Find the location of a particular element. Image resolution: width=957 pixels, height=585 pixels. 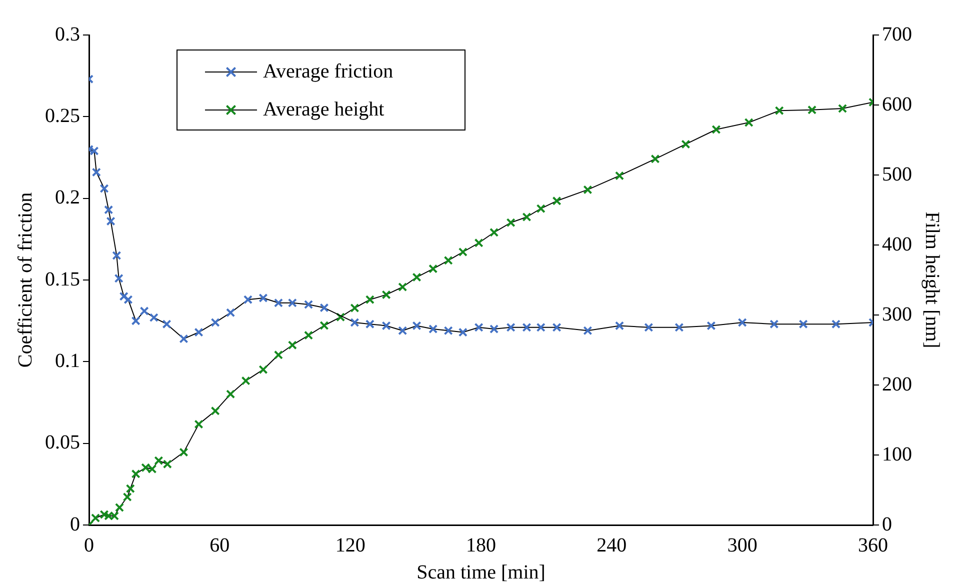

x-tick-label: 240 is located at coordinates (611, 545).